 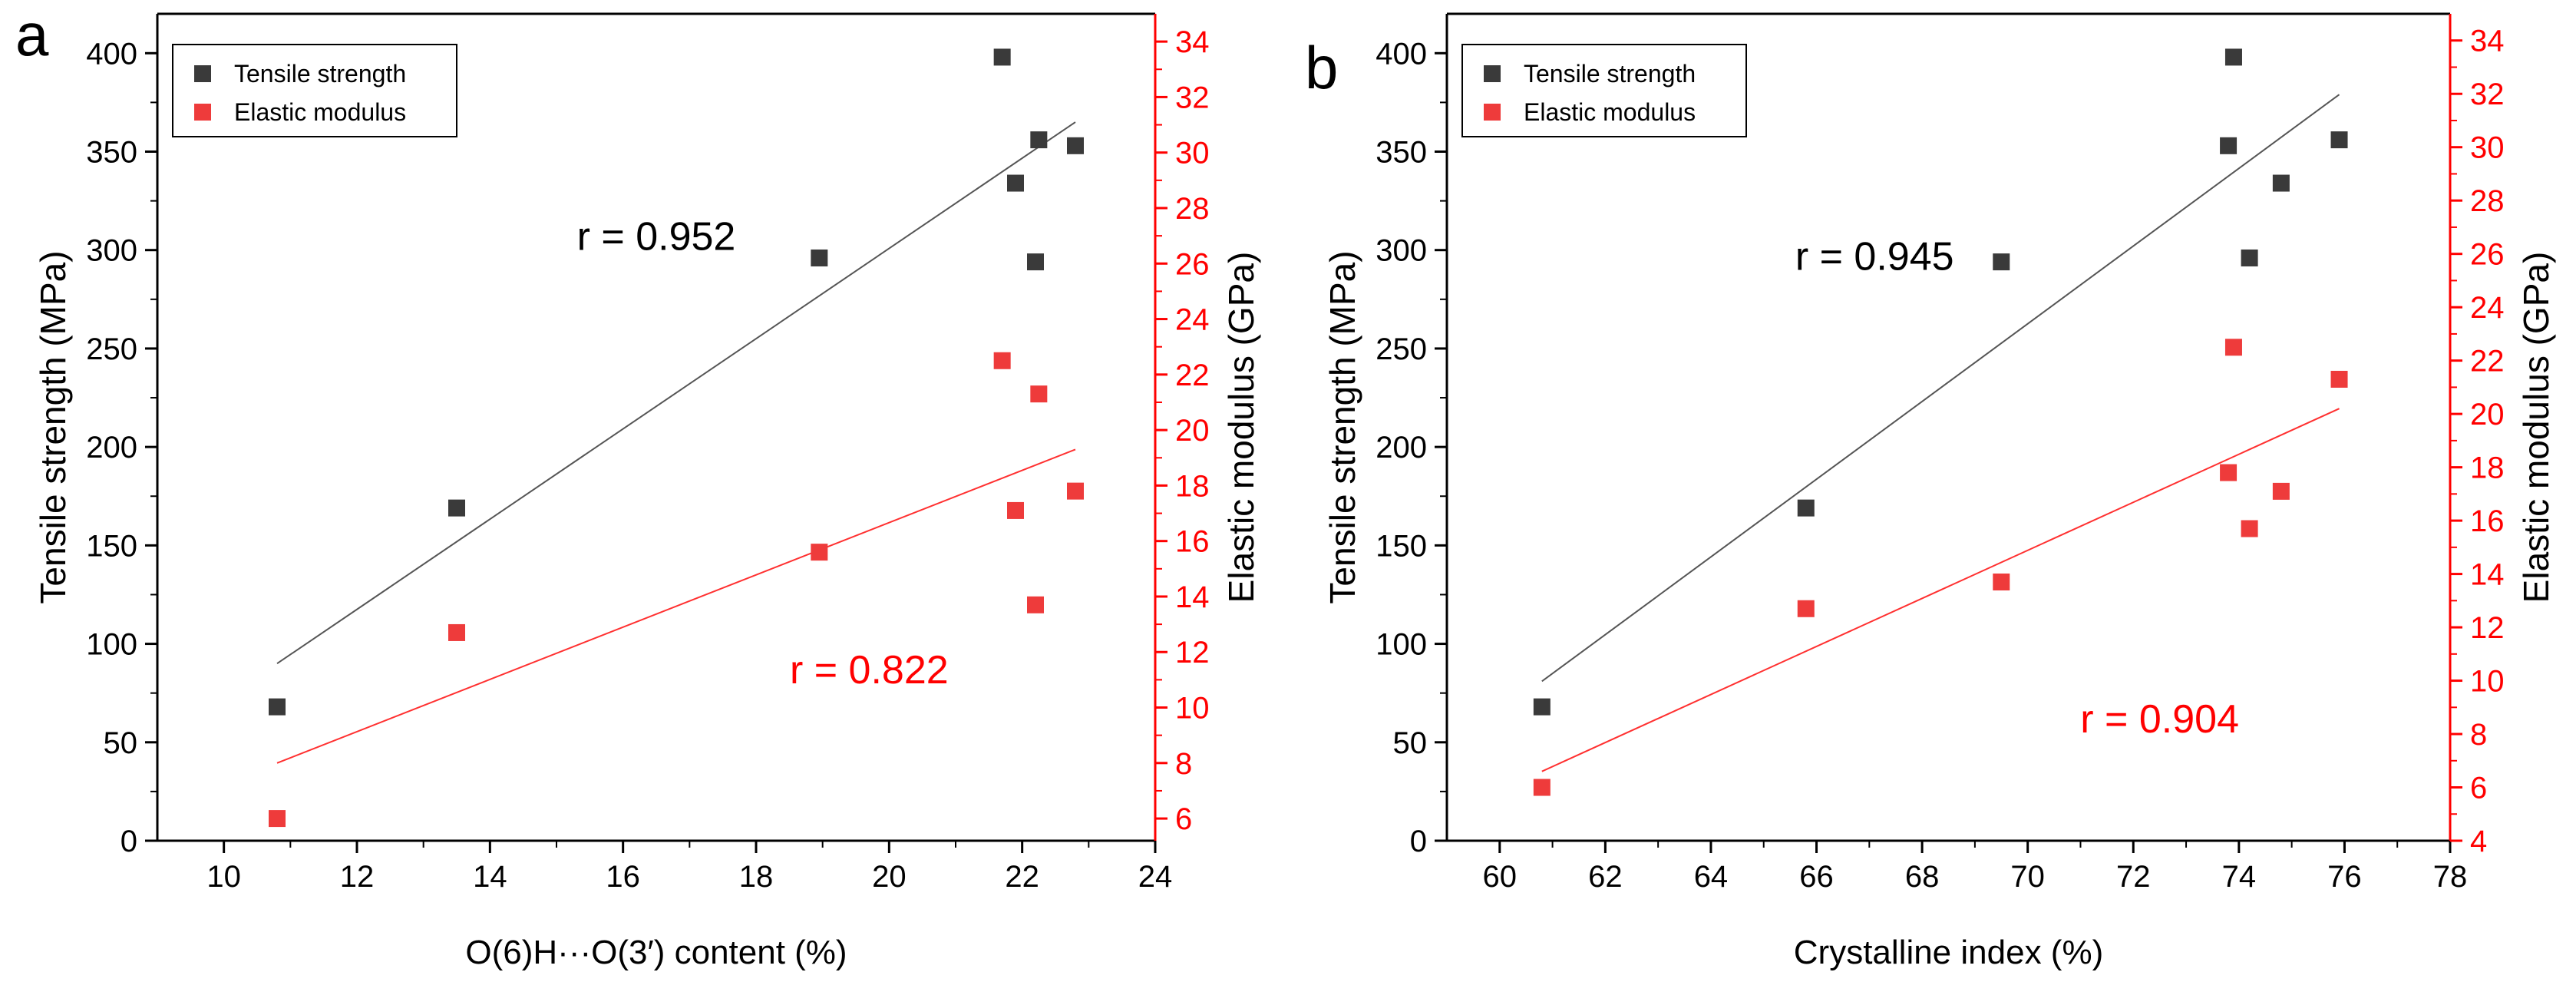 I want to click on y-right-tick-label: 4, so click(x=2478, y=841).